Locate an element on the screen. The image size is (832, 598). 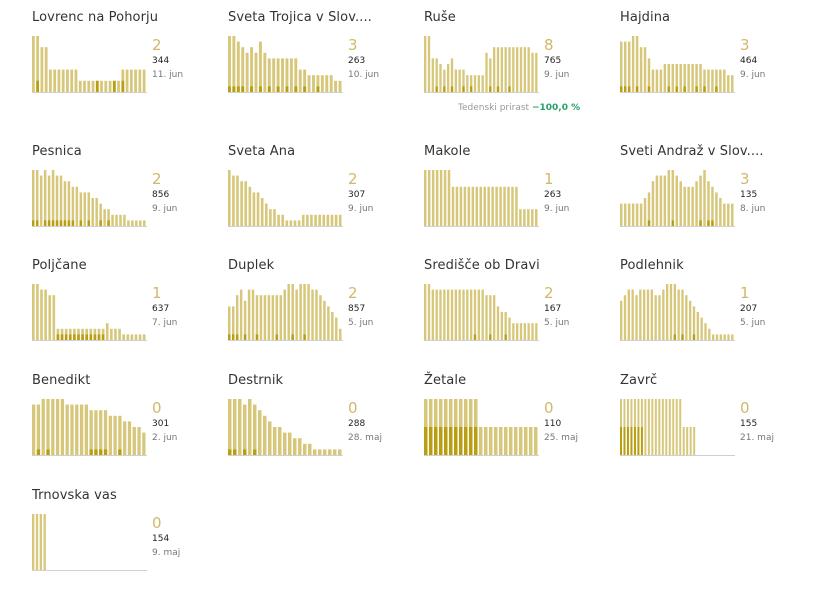
municipality-name: Makole is located at coordinates (447, 151).